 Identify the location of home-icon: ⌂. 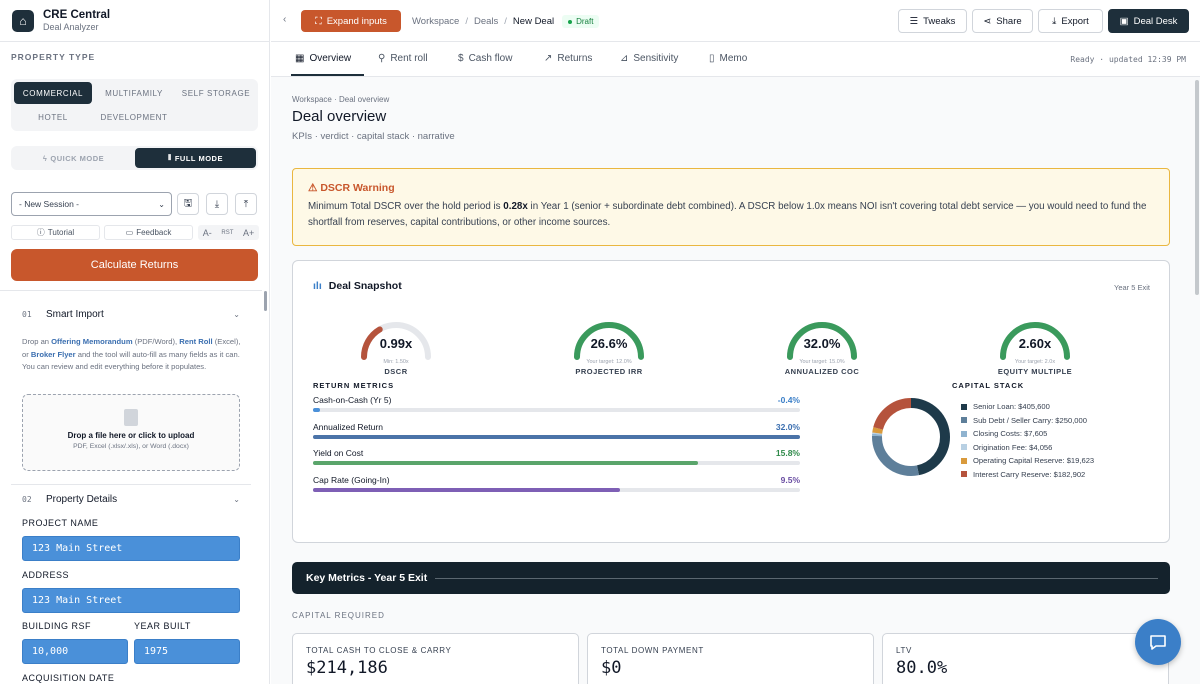
(23, 20).